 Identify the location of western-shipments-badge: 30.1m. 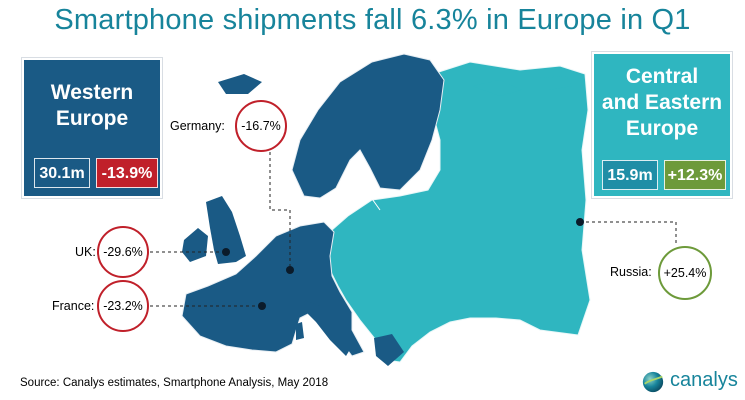
(62, 173).